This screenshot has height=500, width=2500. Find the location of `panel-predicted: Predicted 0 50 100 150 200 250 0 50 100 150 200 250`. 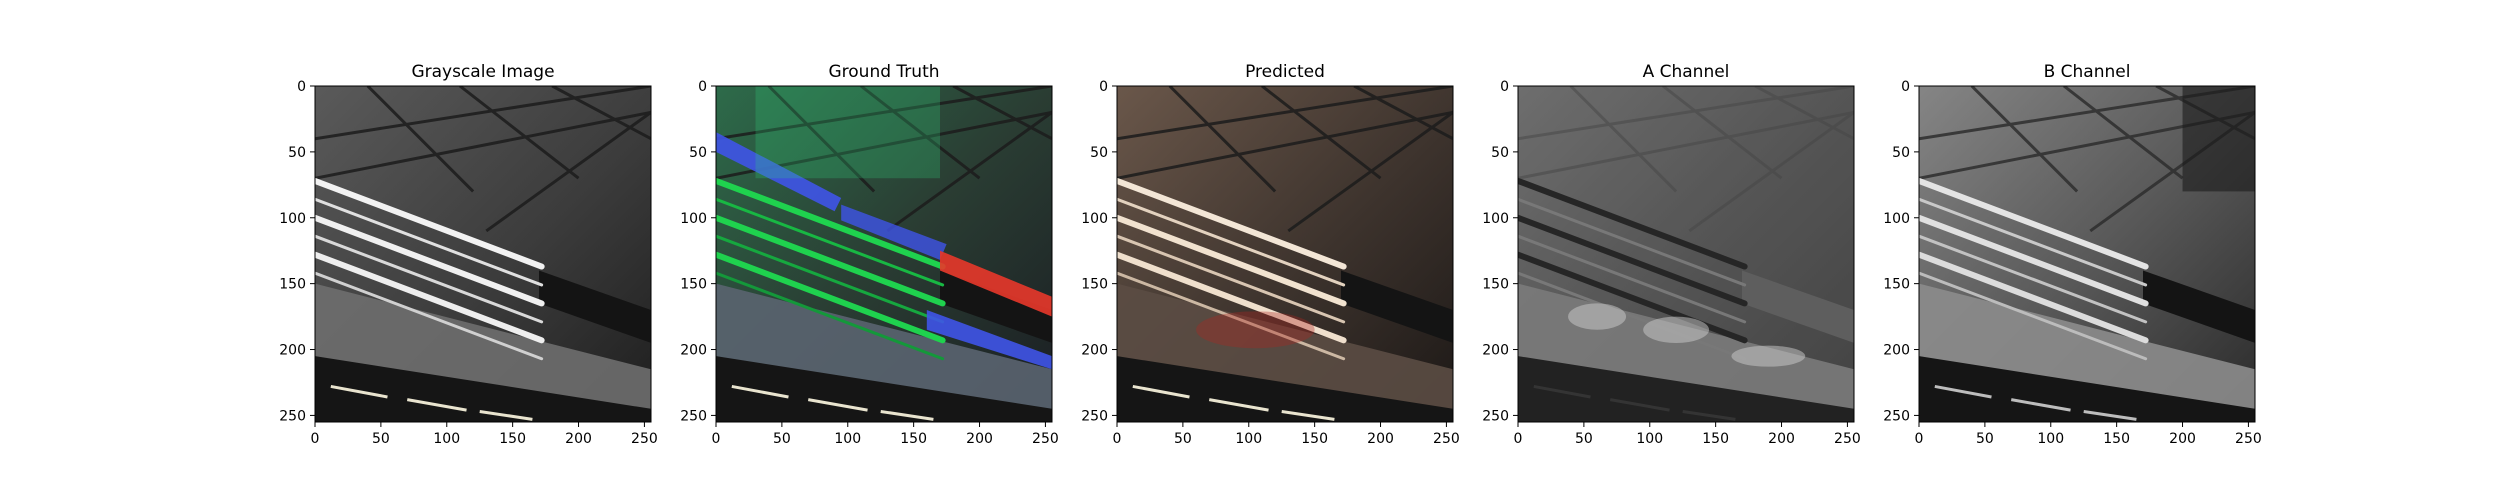

panel-predicted: Predicted 0 50 100 150 200 250 0 50 100 150 200 250 is located at coordinates (1270, 254).